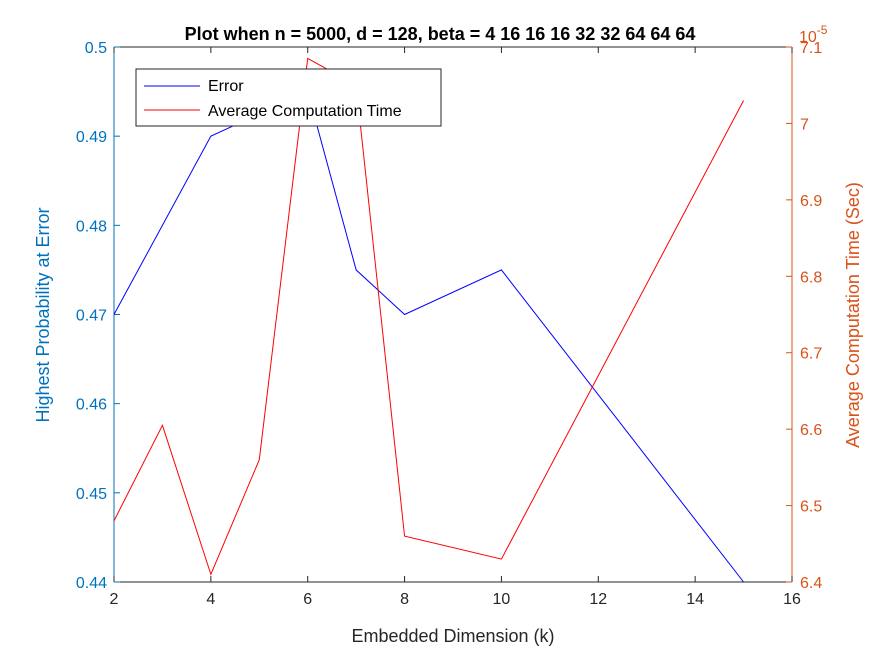  Describe the element at coordinates (91, 137) in the screenshot. I see `left-y-tick-label: 0.49` at that location.